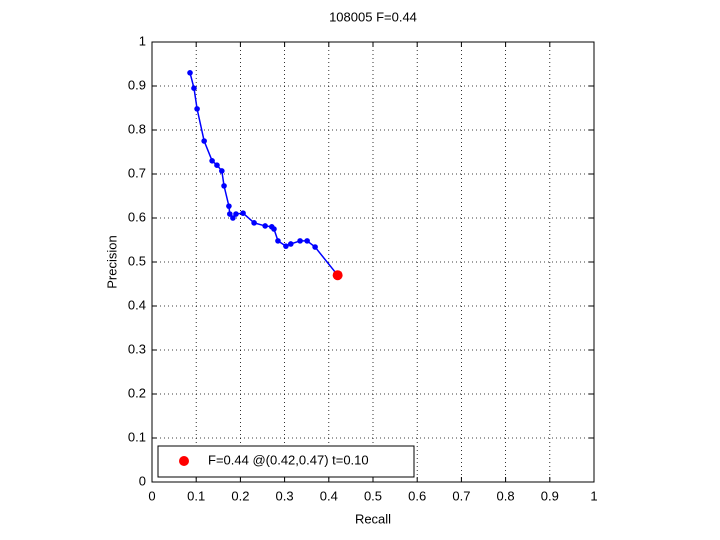 The height and width of the screenshot is (540, 720). I want to click on y-tick-label: 0.7, so click(137, 172).